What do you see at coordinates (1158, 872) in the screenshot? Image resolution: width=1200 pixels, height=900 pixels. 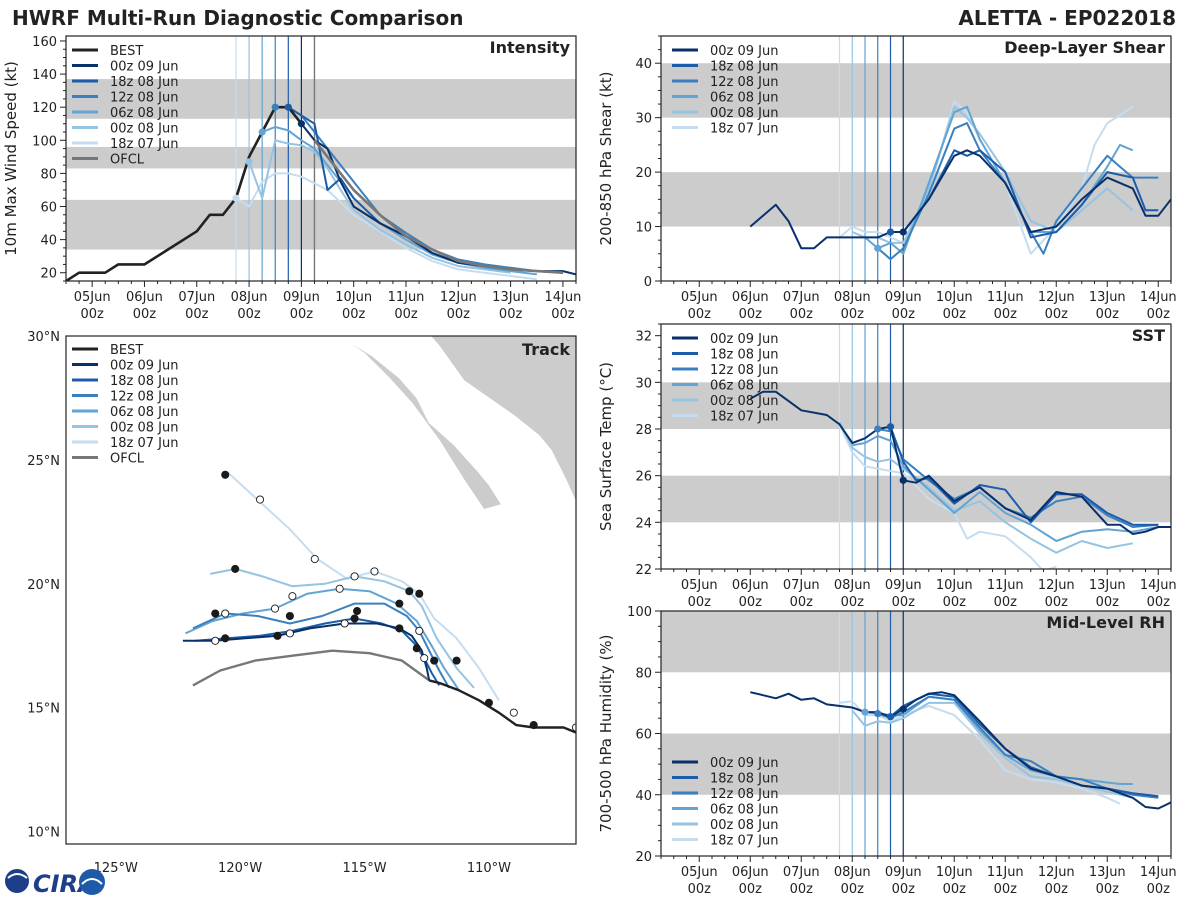 I see `rh-xtick-label: 14Jun` at bounding box center [1158, 872].